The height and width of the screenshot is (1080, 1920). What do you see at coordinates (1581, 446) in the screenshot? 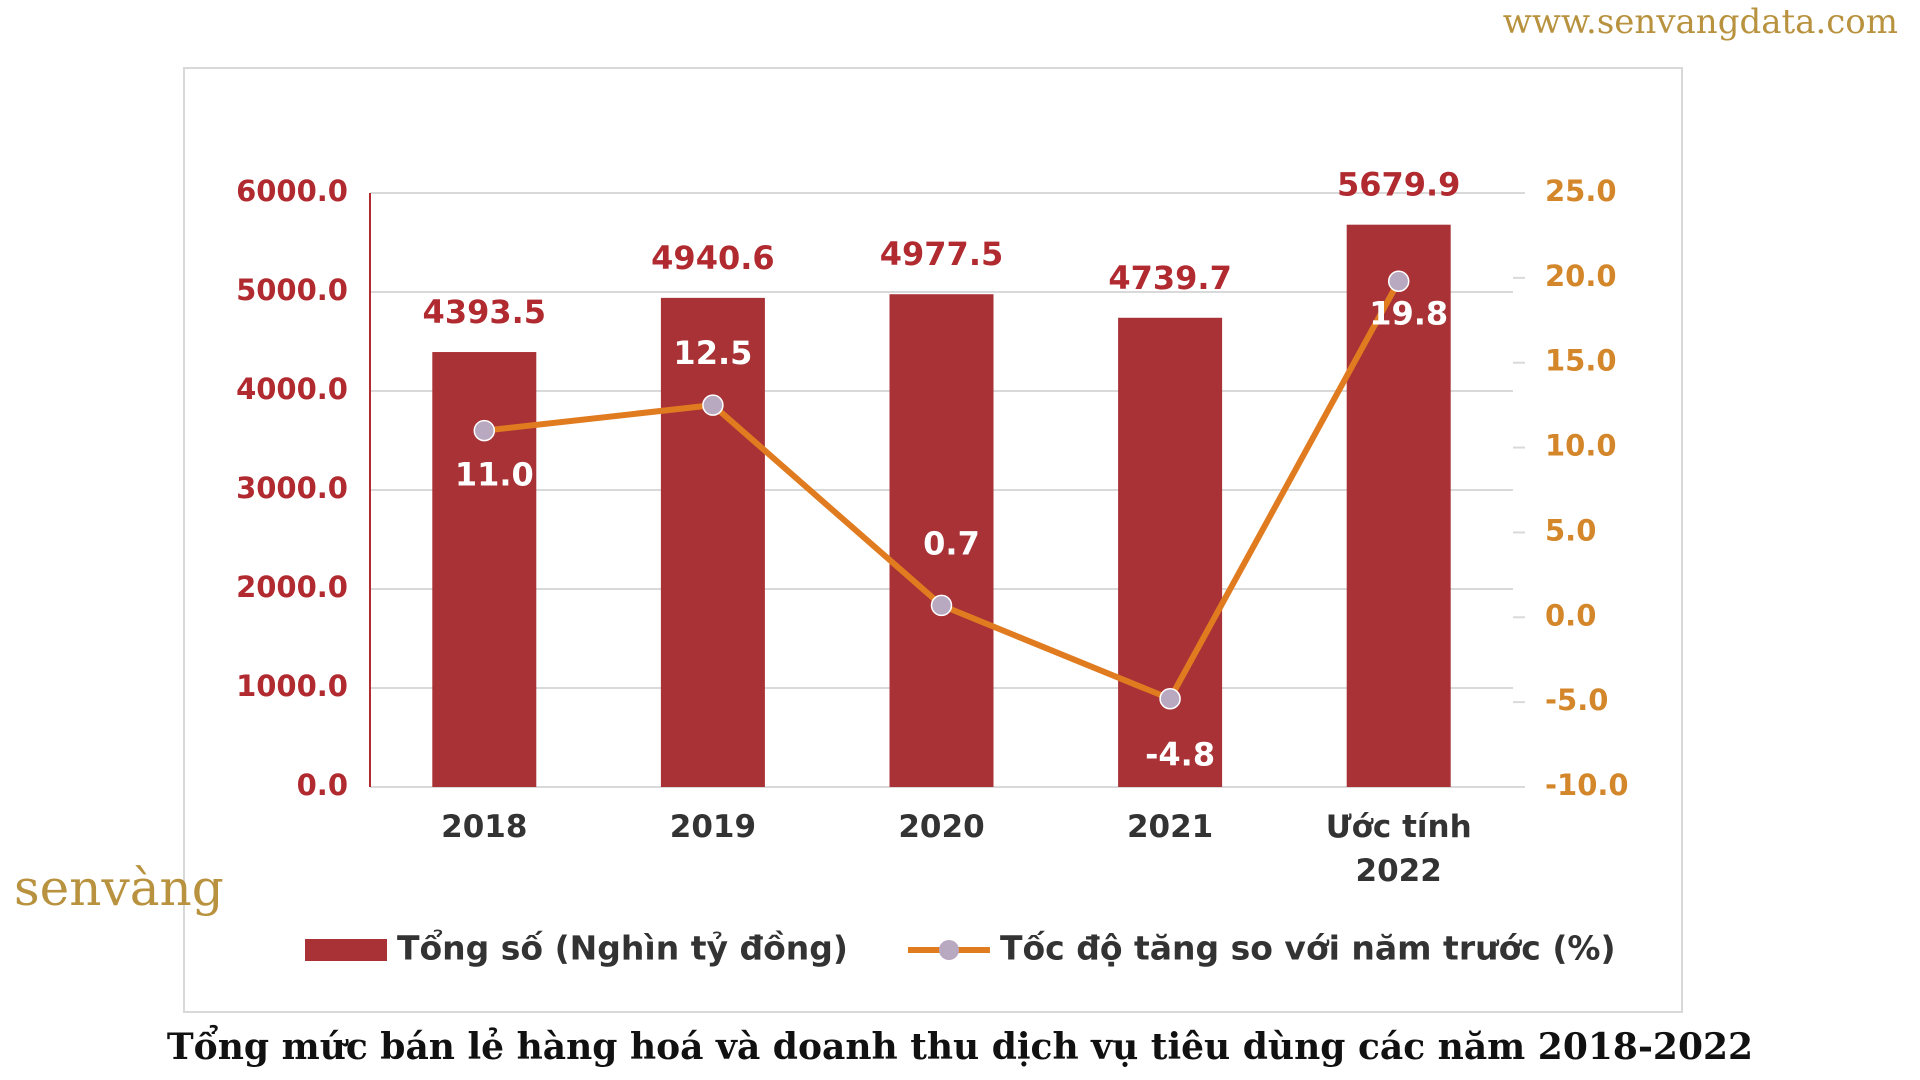
I see `y2-tick-label: 10.0` at bounding box center [1581, 446].